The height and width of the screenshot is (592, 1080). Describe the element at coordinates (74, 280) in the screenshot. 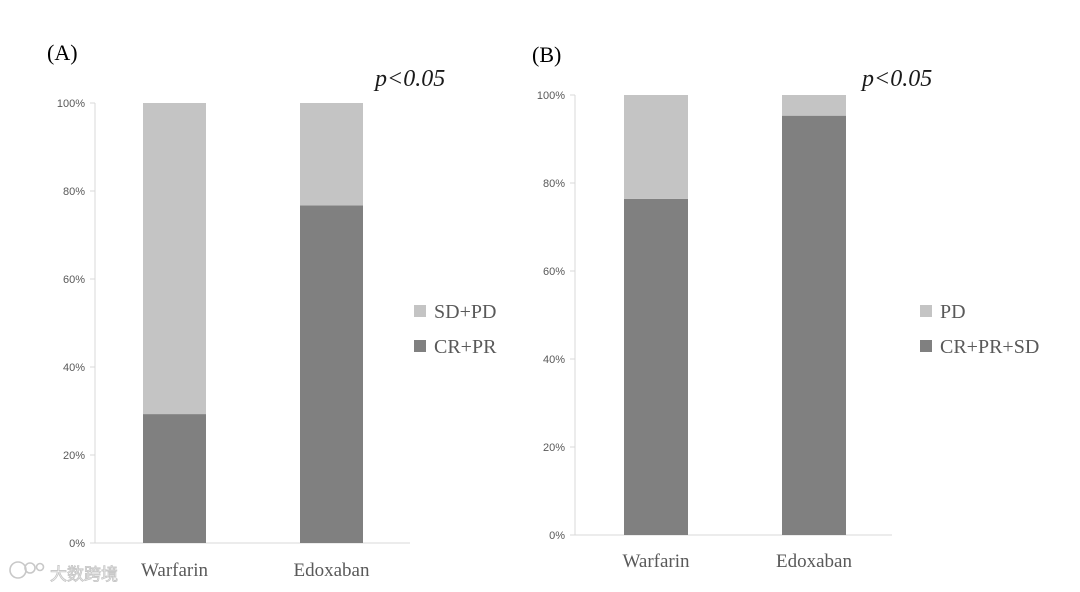

I see `y-tick-label-a: 60%` at that location.